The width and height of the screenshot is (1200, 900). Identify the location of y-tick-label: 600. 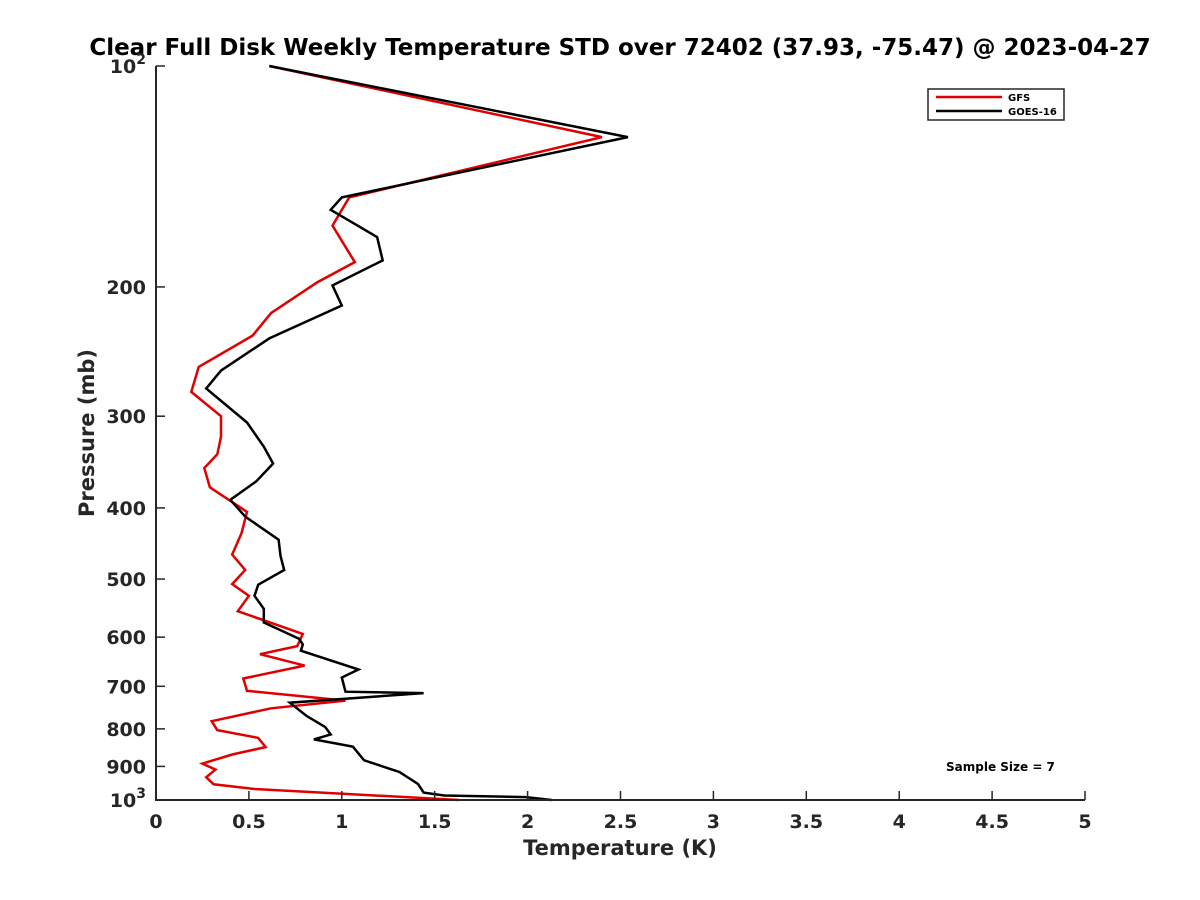
(126, 638).